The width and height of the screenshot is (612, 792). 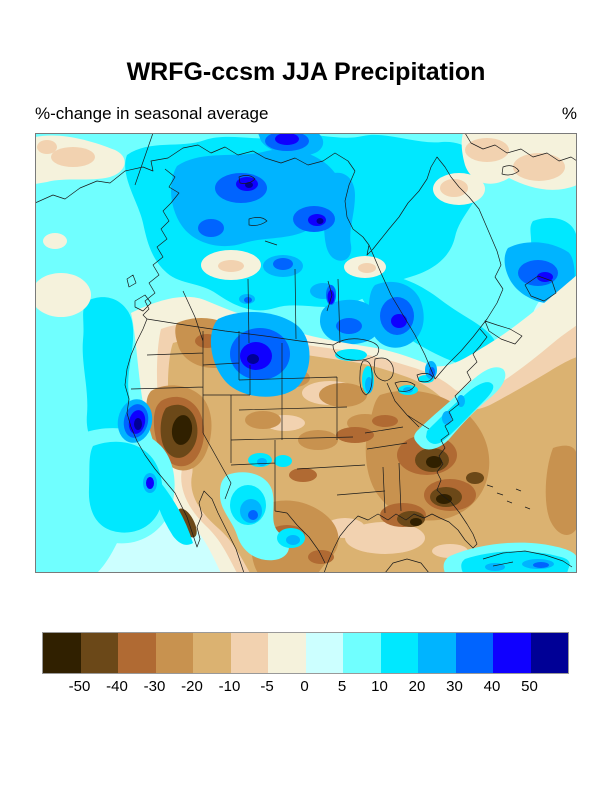 What do you see at coordinates (152, 113) in the screenshot?
I see `subtitle-left: %-change in seasonal average` at bounding box center [152, 113].